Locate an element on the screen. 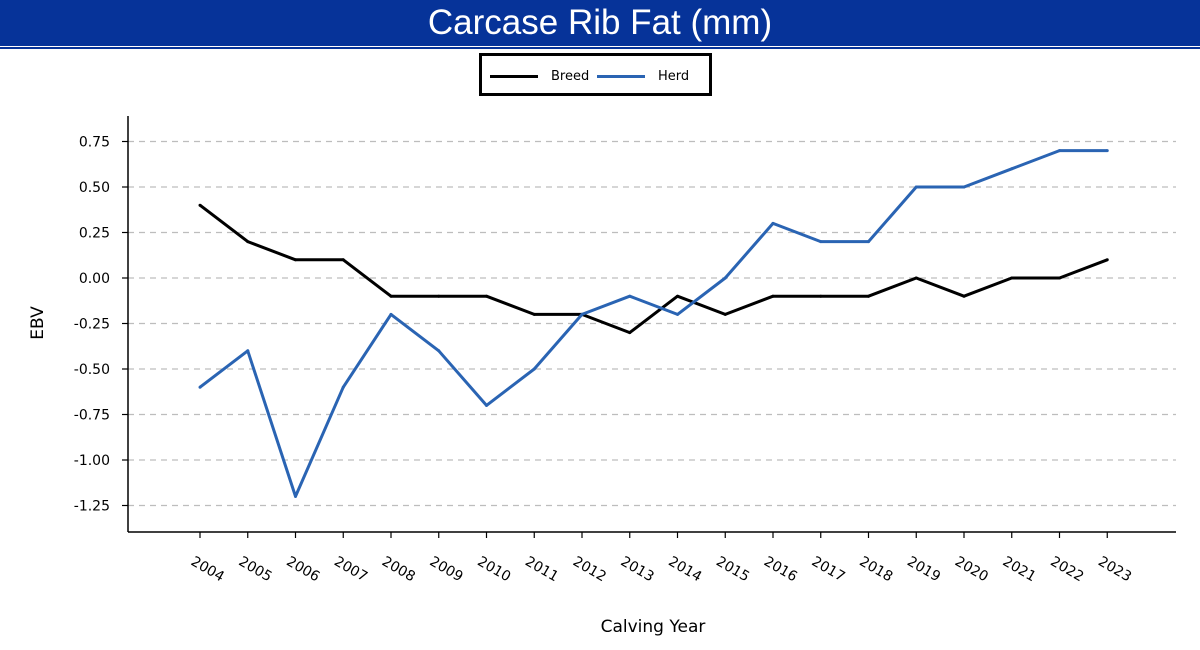  x-tick-label: 2020 is located at coordinates (971, 570).